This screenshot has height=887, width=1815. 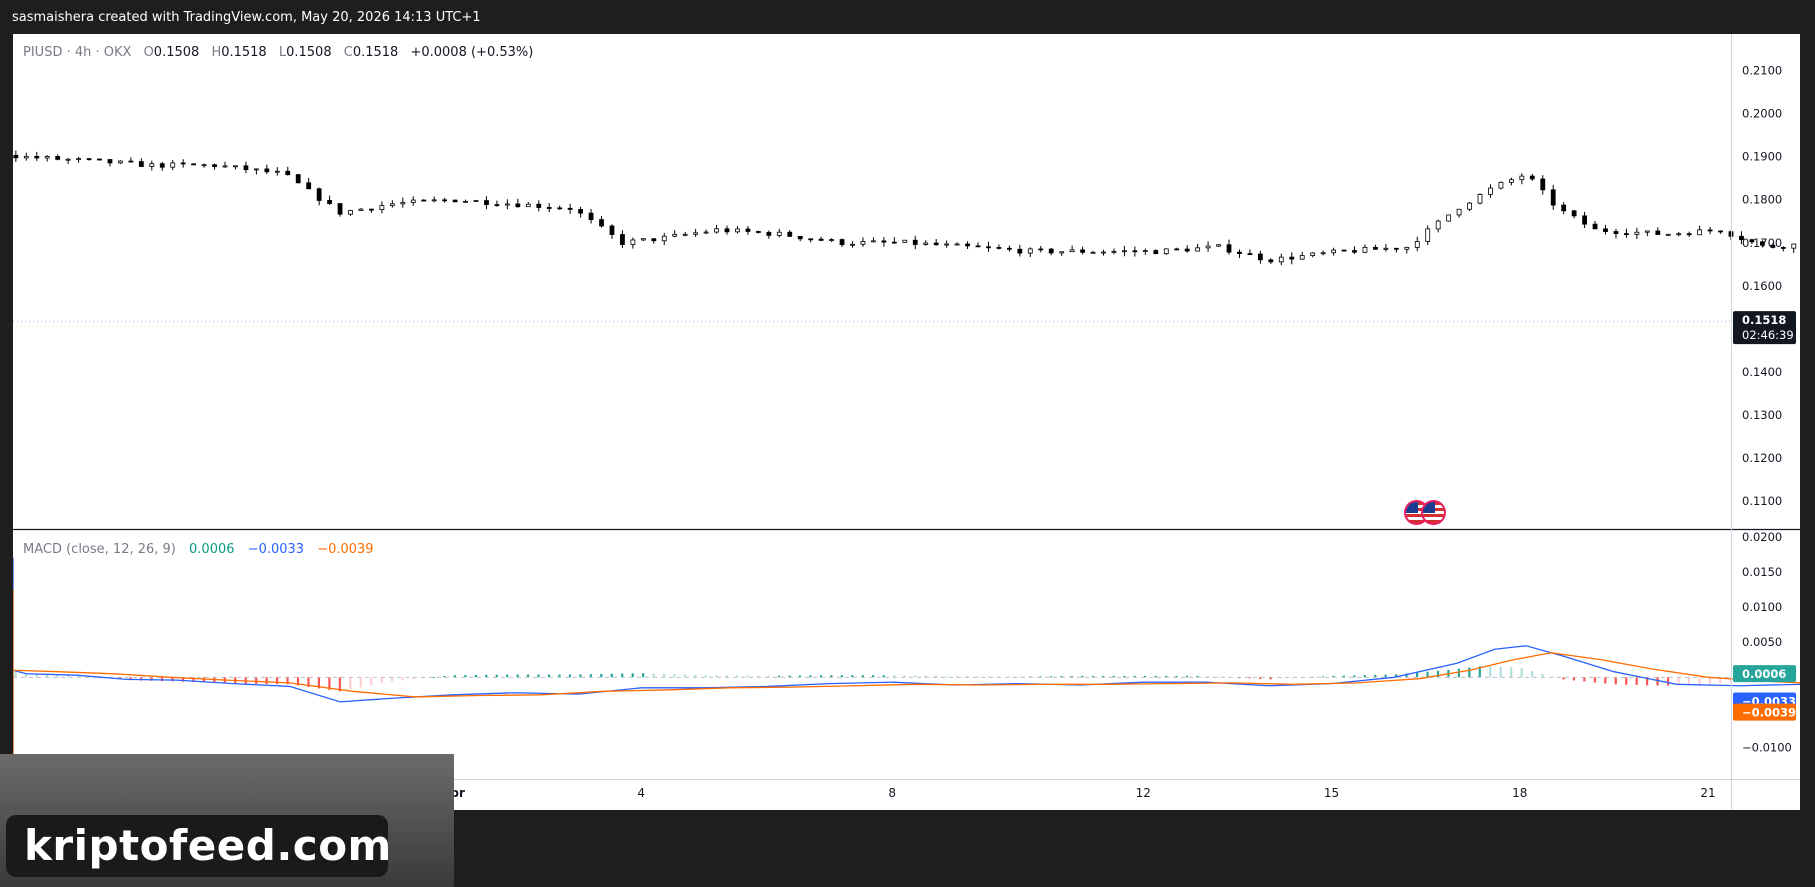 I want to click on change-value: +0.0008 (+0.53%), so click(x=472, y=52).